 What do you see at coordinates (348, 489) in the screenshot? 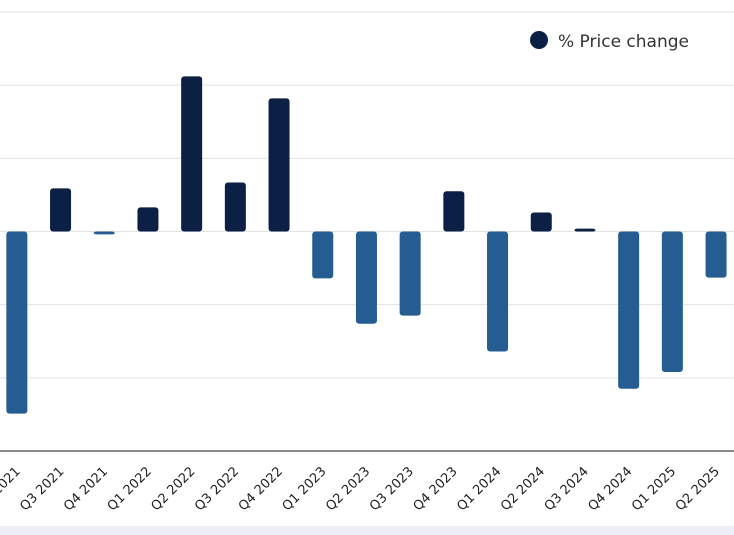
I see `x-tick-label: Q2 2023` at bounding box center [348, 489].